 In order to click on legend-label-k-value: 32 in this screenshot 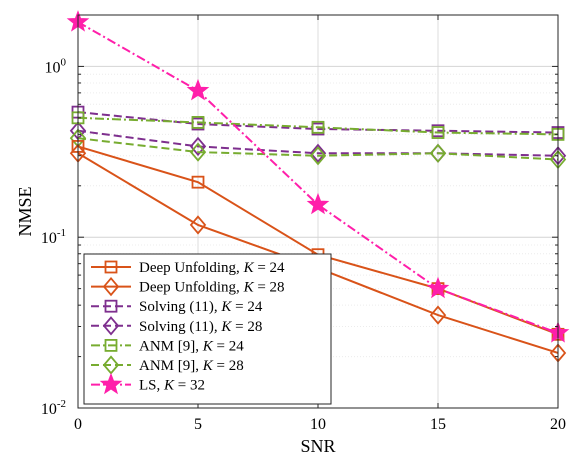, I will do `click(197, 386)`.